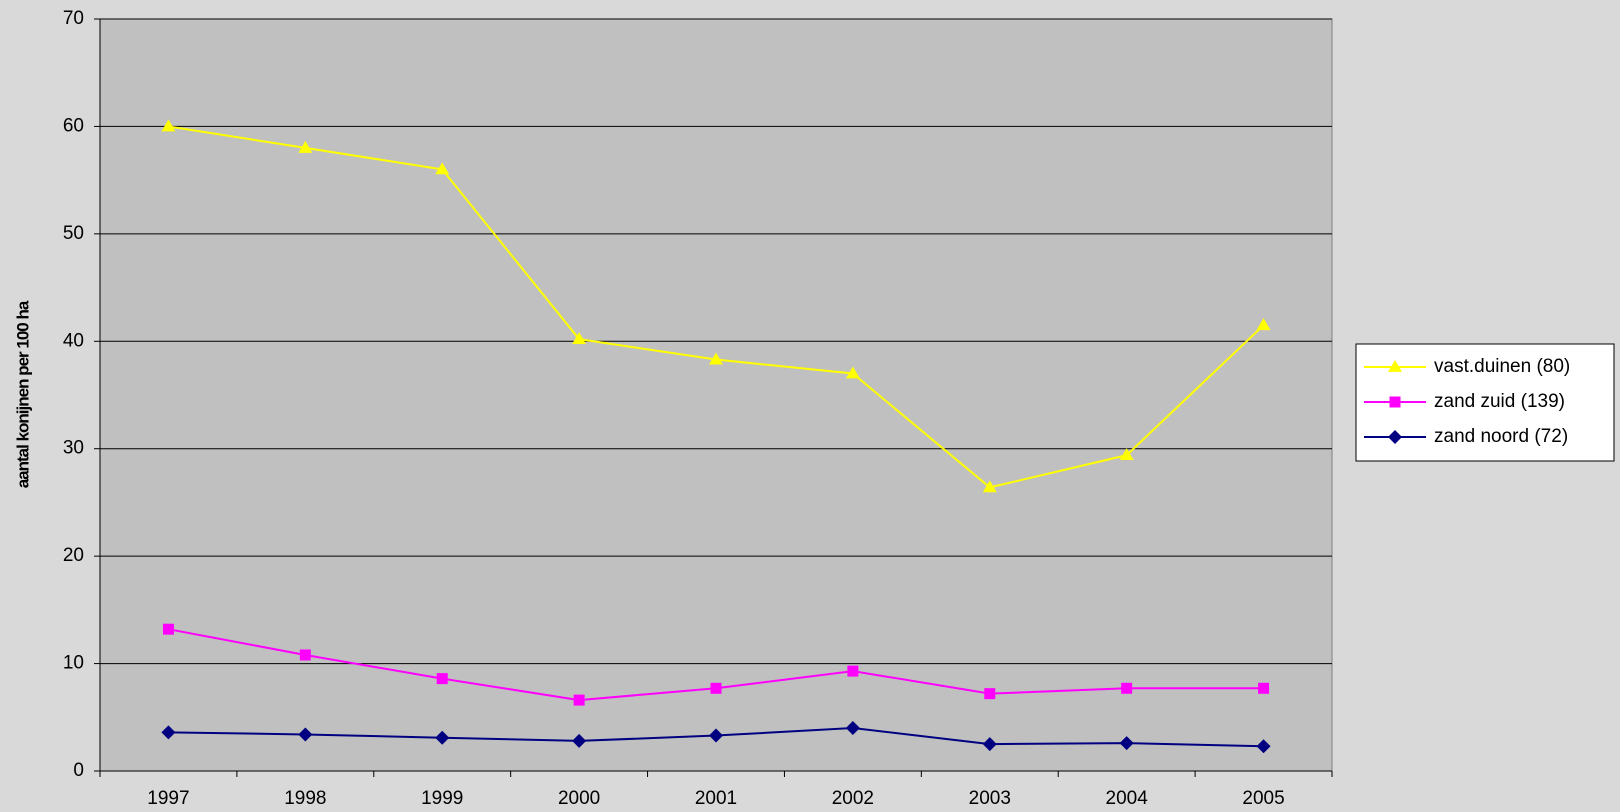 This screenshot has height=812, width=1620. I want to click on legend-label: vast.duinen (80), so click(1502, 366).